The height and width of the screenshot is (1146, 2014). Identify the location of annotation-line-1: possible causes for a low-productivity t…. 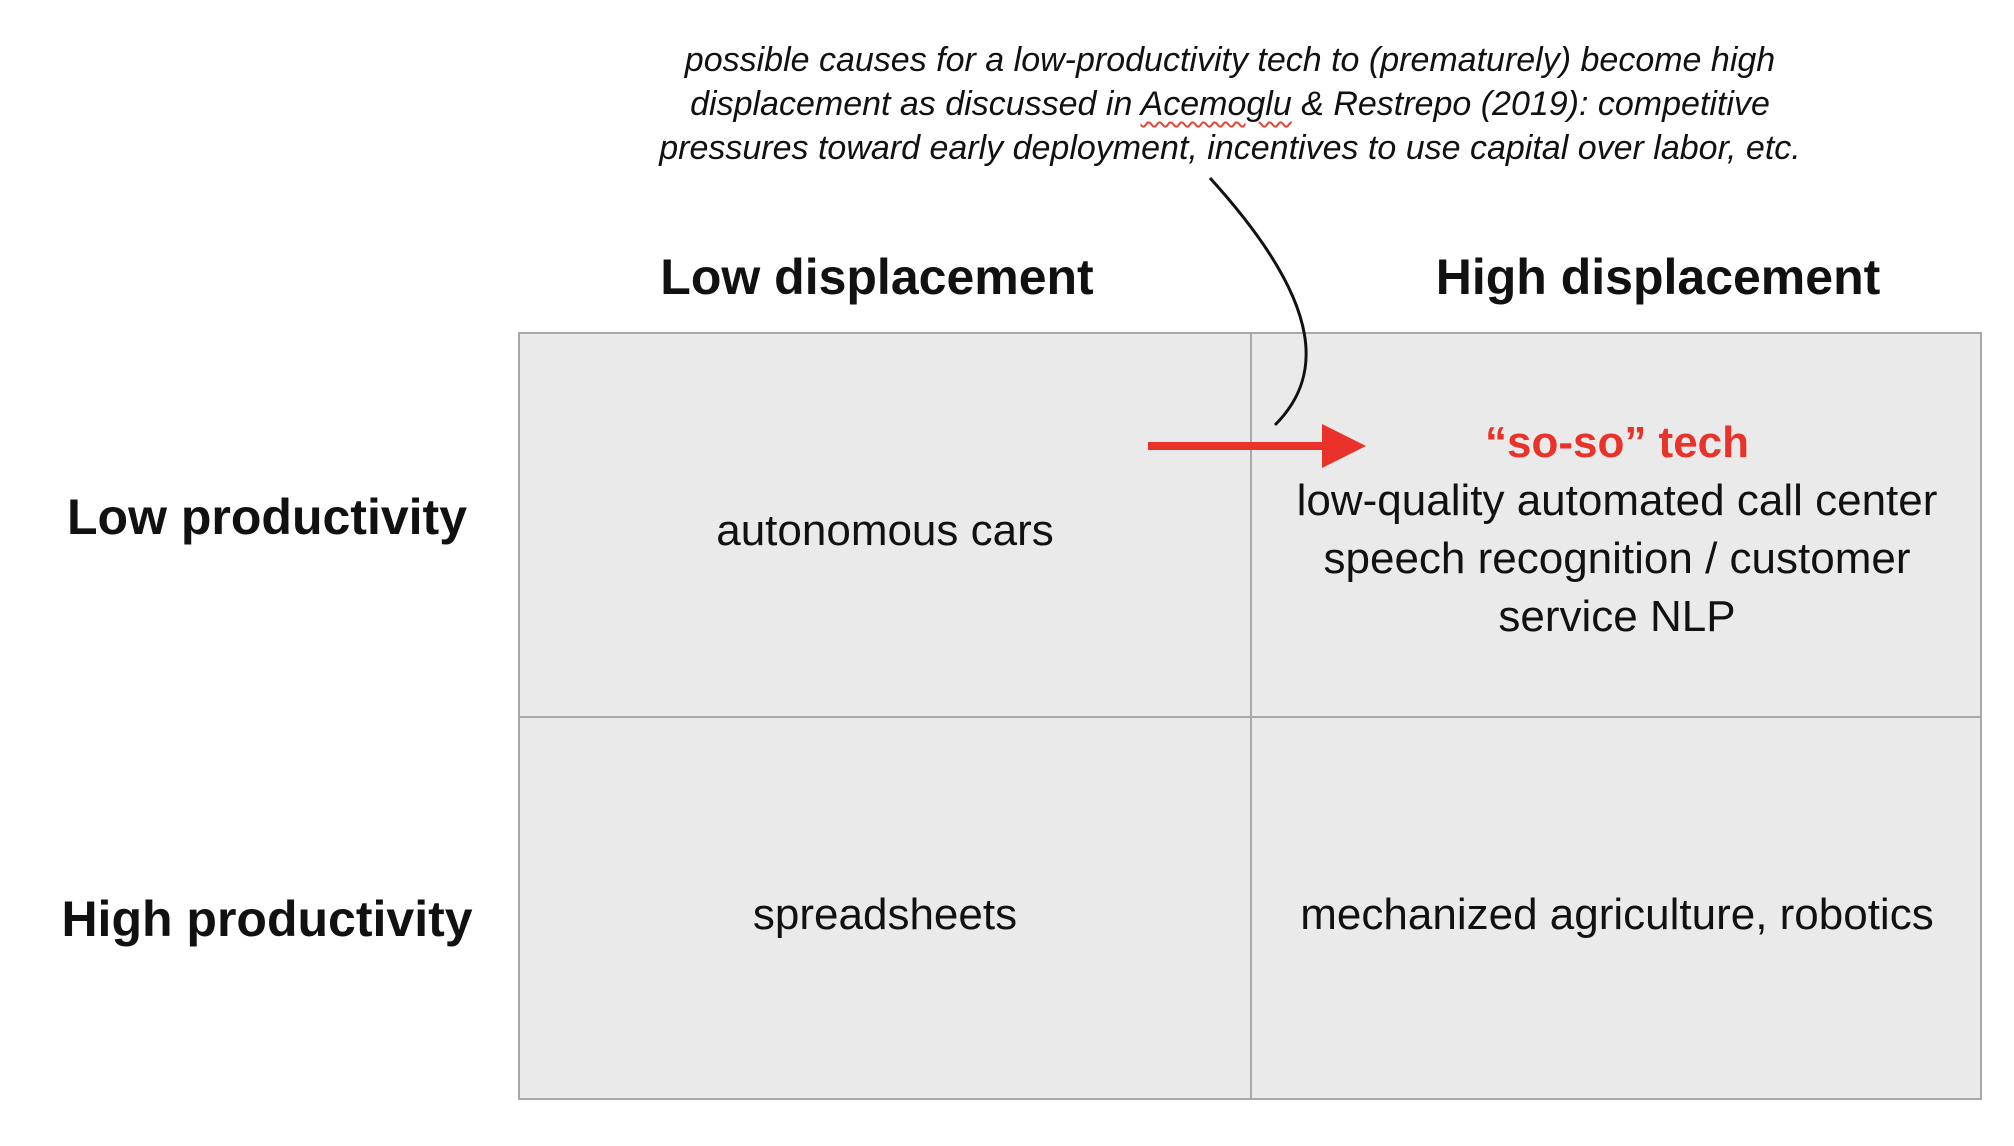
(1230, 60).